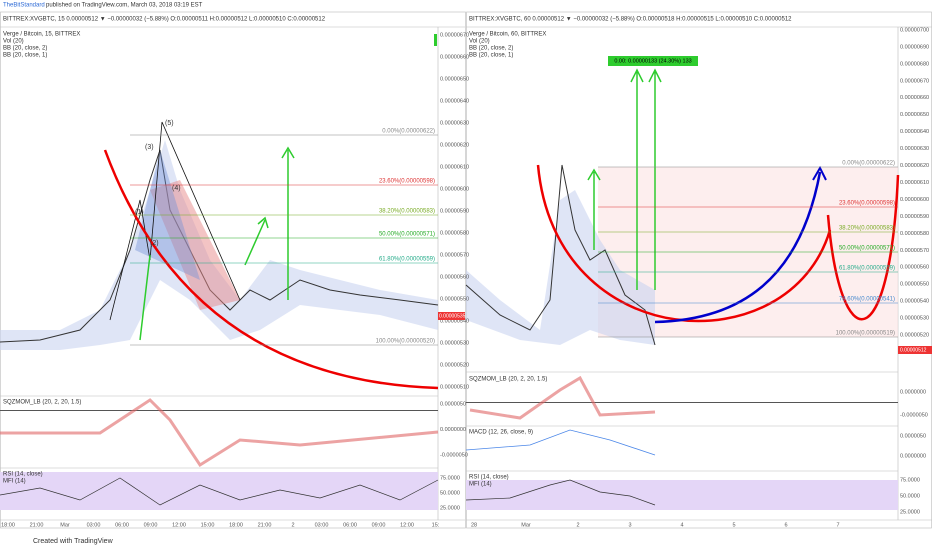 The width and height of the screenshot is (932, 550). Describe the element at coordinates (479, 42) in the screenshot. I see `legend: Vol (20)` at that location.